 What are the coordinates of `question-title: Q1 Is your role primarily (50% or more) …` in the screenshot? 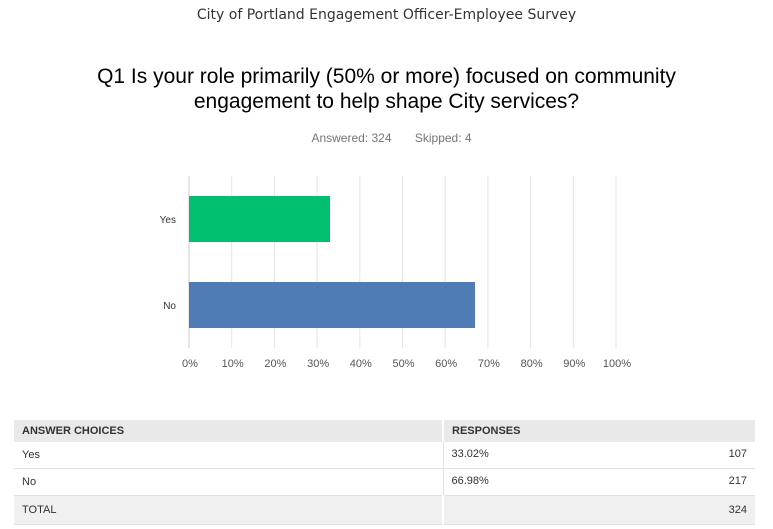 It's located at (386, 89).